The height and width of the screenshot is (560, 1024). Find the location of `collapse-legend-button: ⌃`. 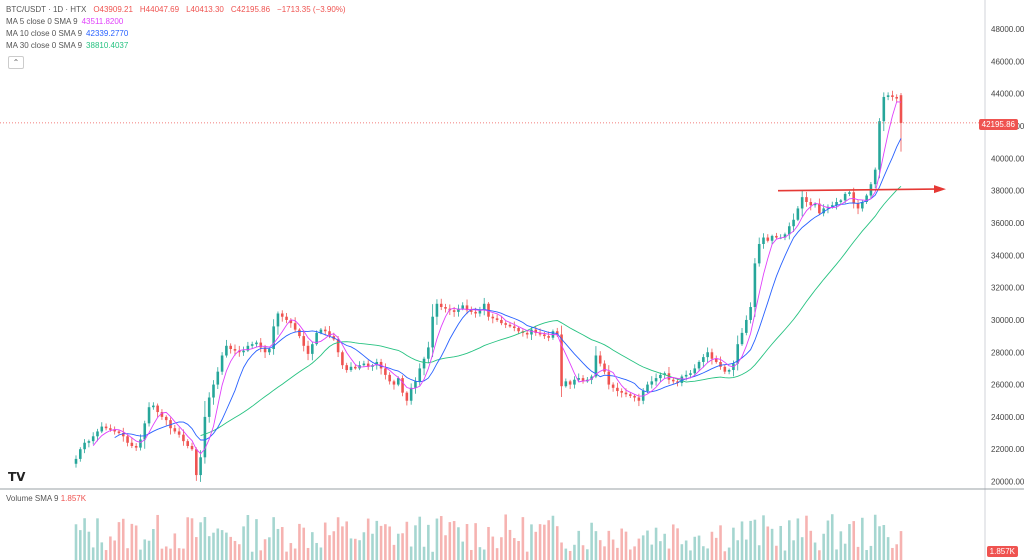

collapse-legend-button: ⌃ is located at coordinates (16, 62).